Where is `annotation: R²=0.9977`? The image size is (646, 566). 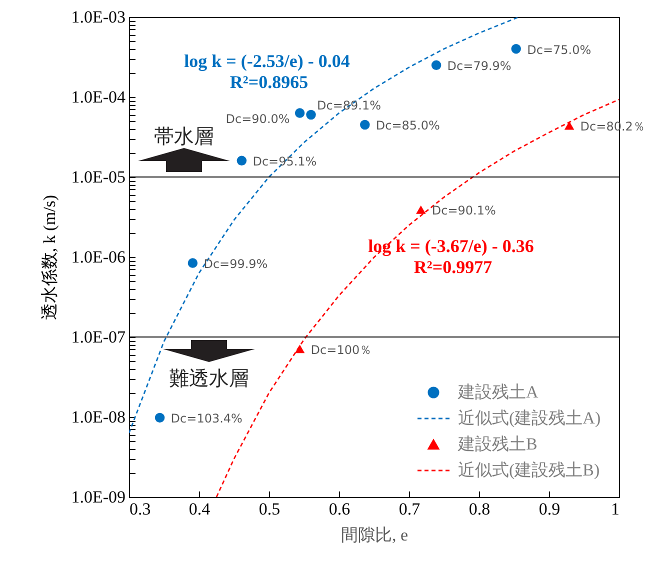
annotation: R²=0.9977 is located at coordinates (453, 267).